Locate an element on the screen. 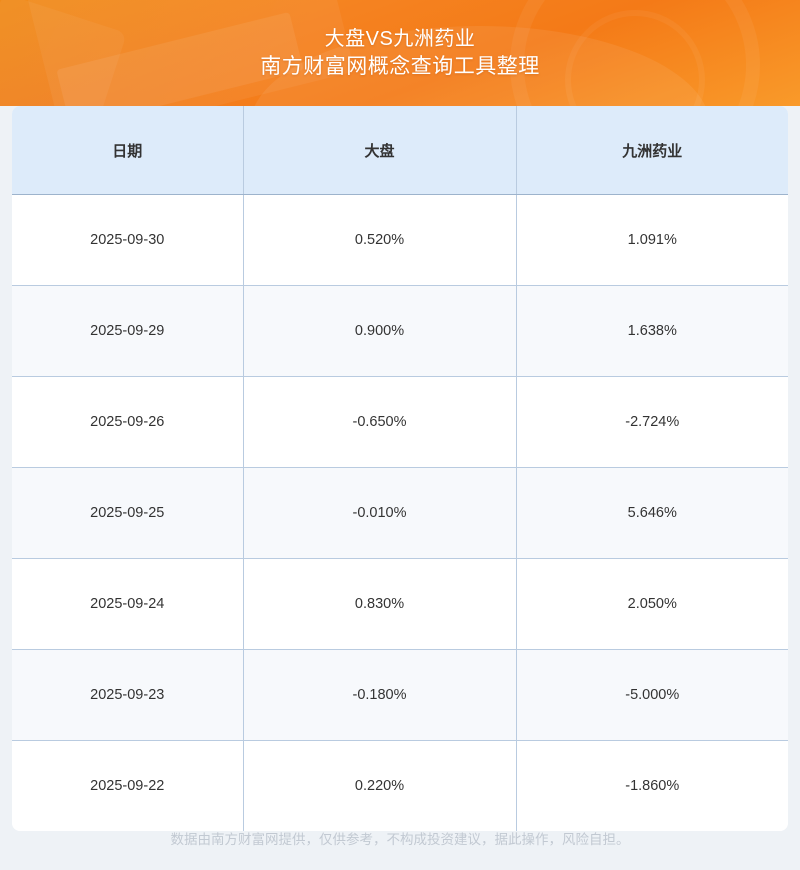  table-row: 2025-09-26 -0.650% -2.724% is located at coordinates (400, 422).